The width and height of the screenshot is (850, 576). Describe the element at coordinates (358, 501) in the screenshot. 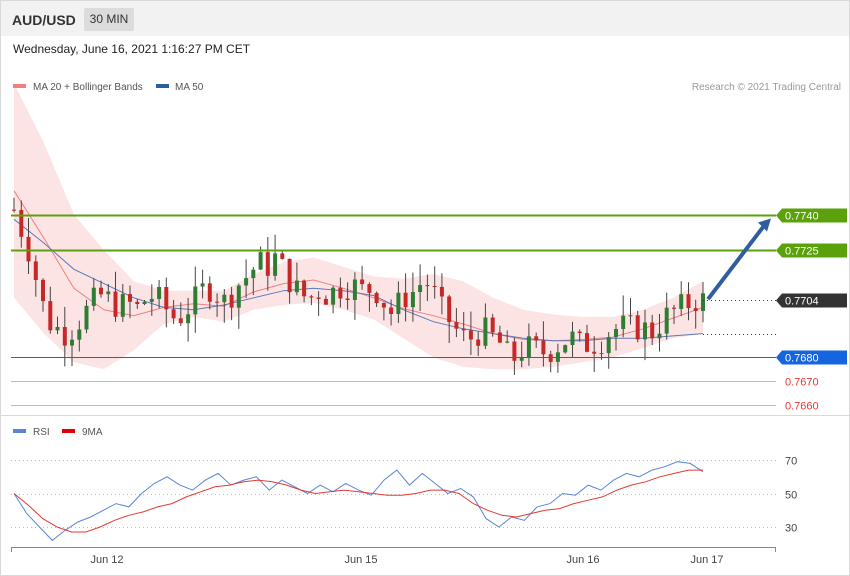

I see `rsi-ma-line` at that location.